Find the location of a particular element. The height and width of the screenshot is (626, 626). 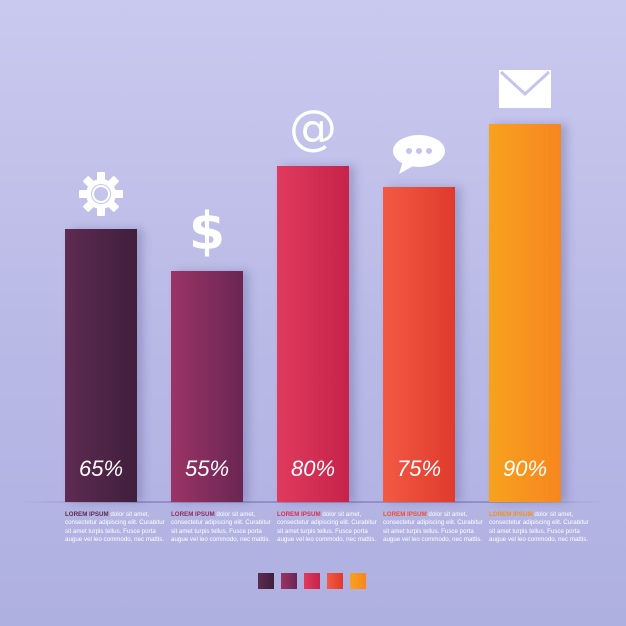

gear-icon is located at coordinates (101, 194).